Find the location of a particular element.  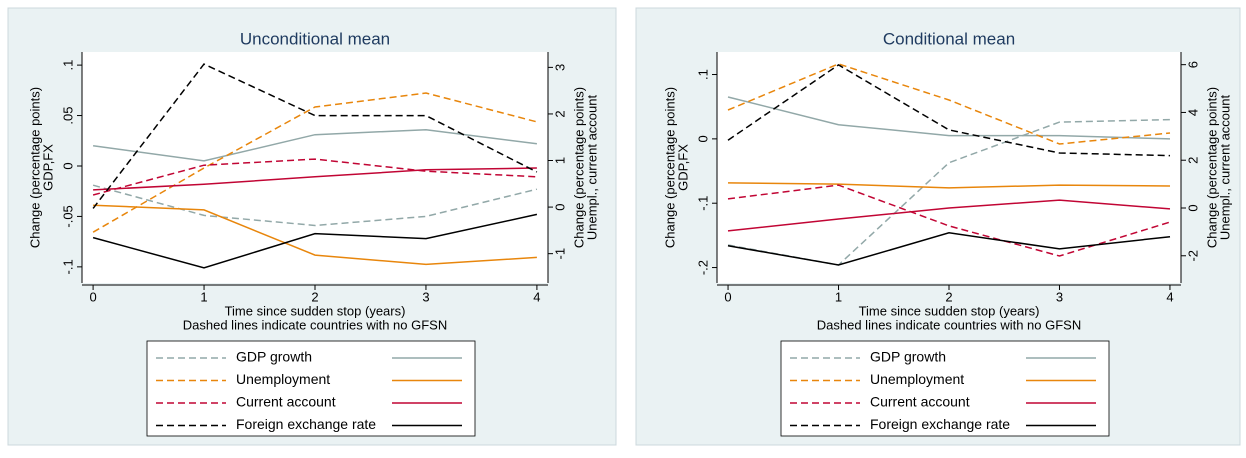

y-tick-label: -.05 is located at coordinates (67, 216).